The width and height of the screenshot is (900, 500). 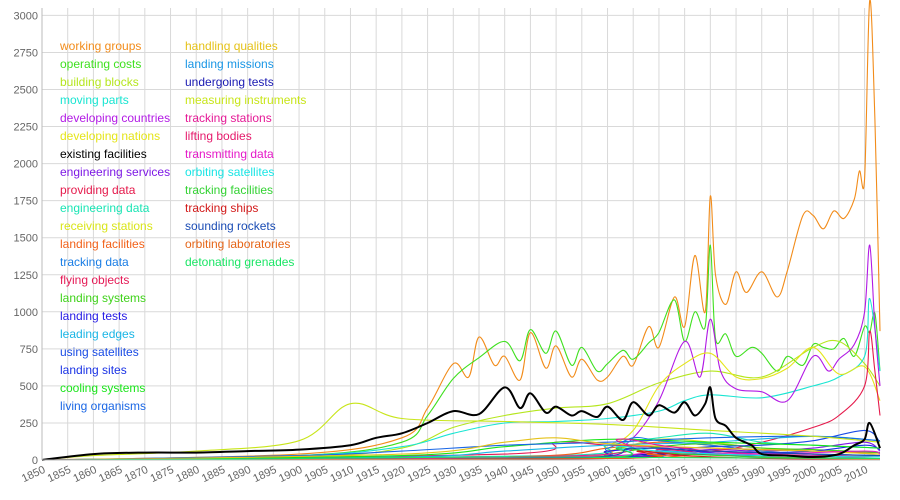 What do you see at coordinates (26, 276) in the screenshot?
I see `y-tick-label: 1250` at bounding box center [26, 276].